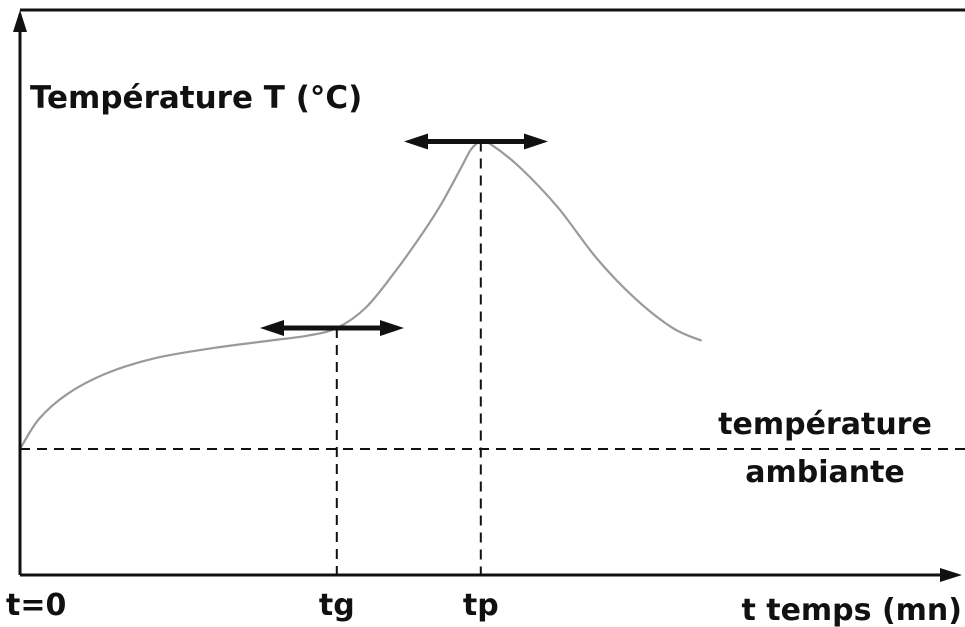  What do you see at coordinates (337, 605) in the screenshot?
I see `x-tick-label-tg: tg` at bounding box center [337, 605].